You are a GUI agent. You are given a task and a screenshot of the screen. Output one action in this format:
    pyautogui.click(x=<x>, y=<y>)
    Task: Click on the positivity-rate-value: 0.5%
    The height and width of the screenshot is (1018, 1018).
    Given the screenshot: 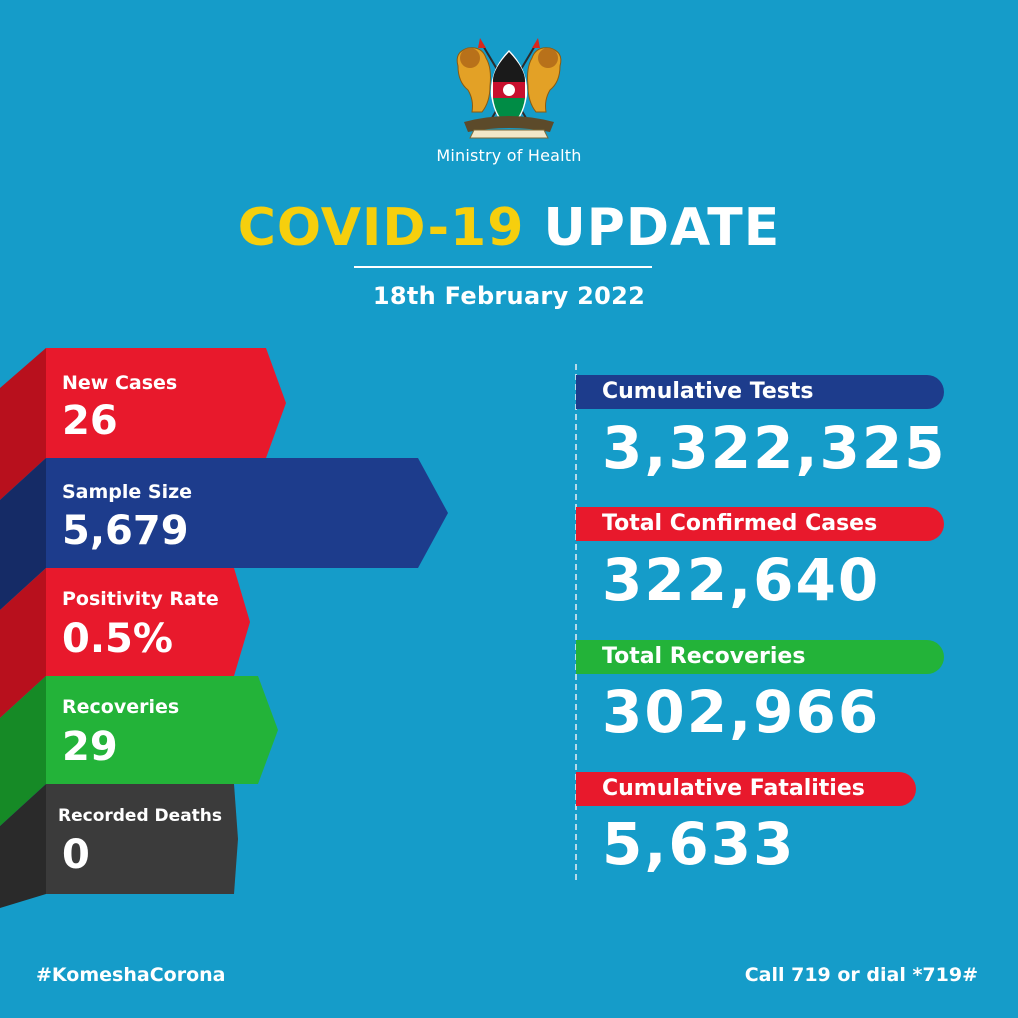 What is the action you would take?
    pyautogui.click(x=117, y=639)
    